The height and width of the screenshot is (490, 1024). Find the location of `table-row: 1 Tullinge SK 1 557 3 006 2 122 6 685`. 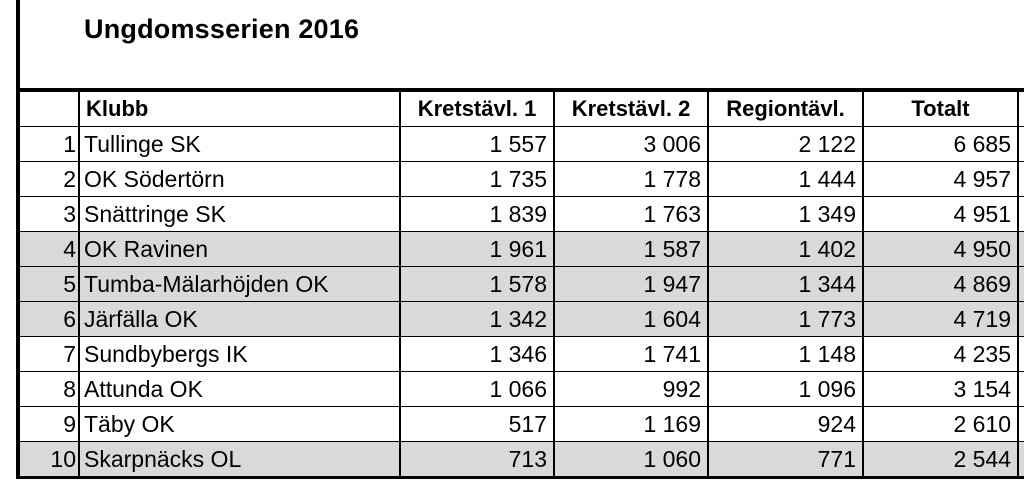

table-row: 1 Tullinge SK 1 557 3 006 2 122 6 685 is located at coordinates (520, 144).